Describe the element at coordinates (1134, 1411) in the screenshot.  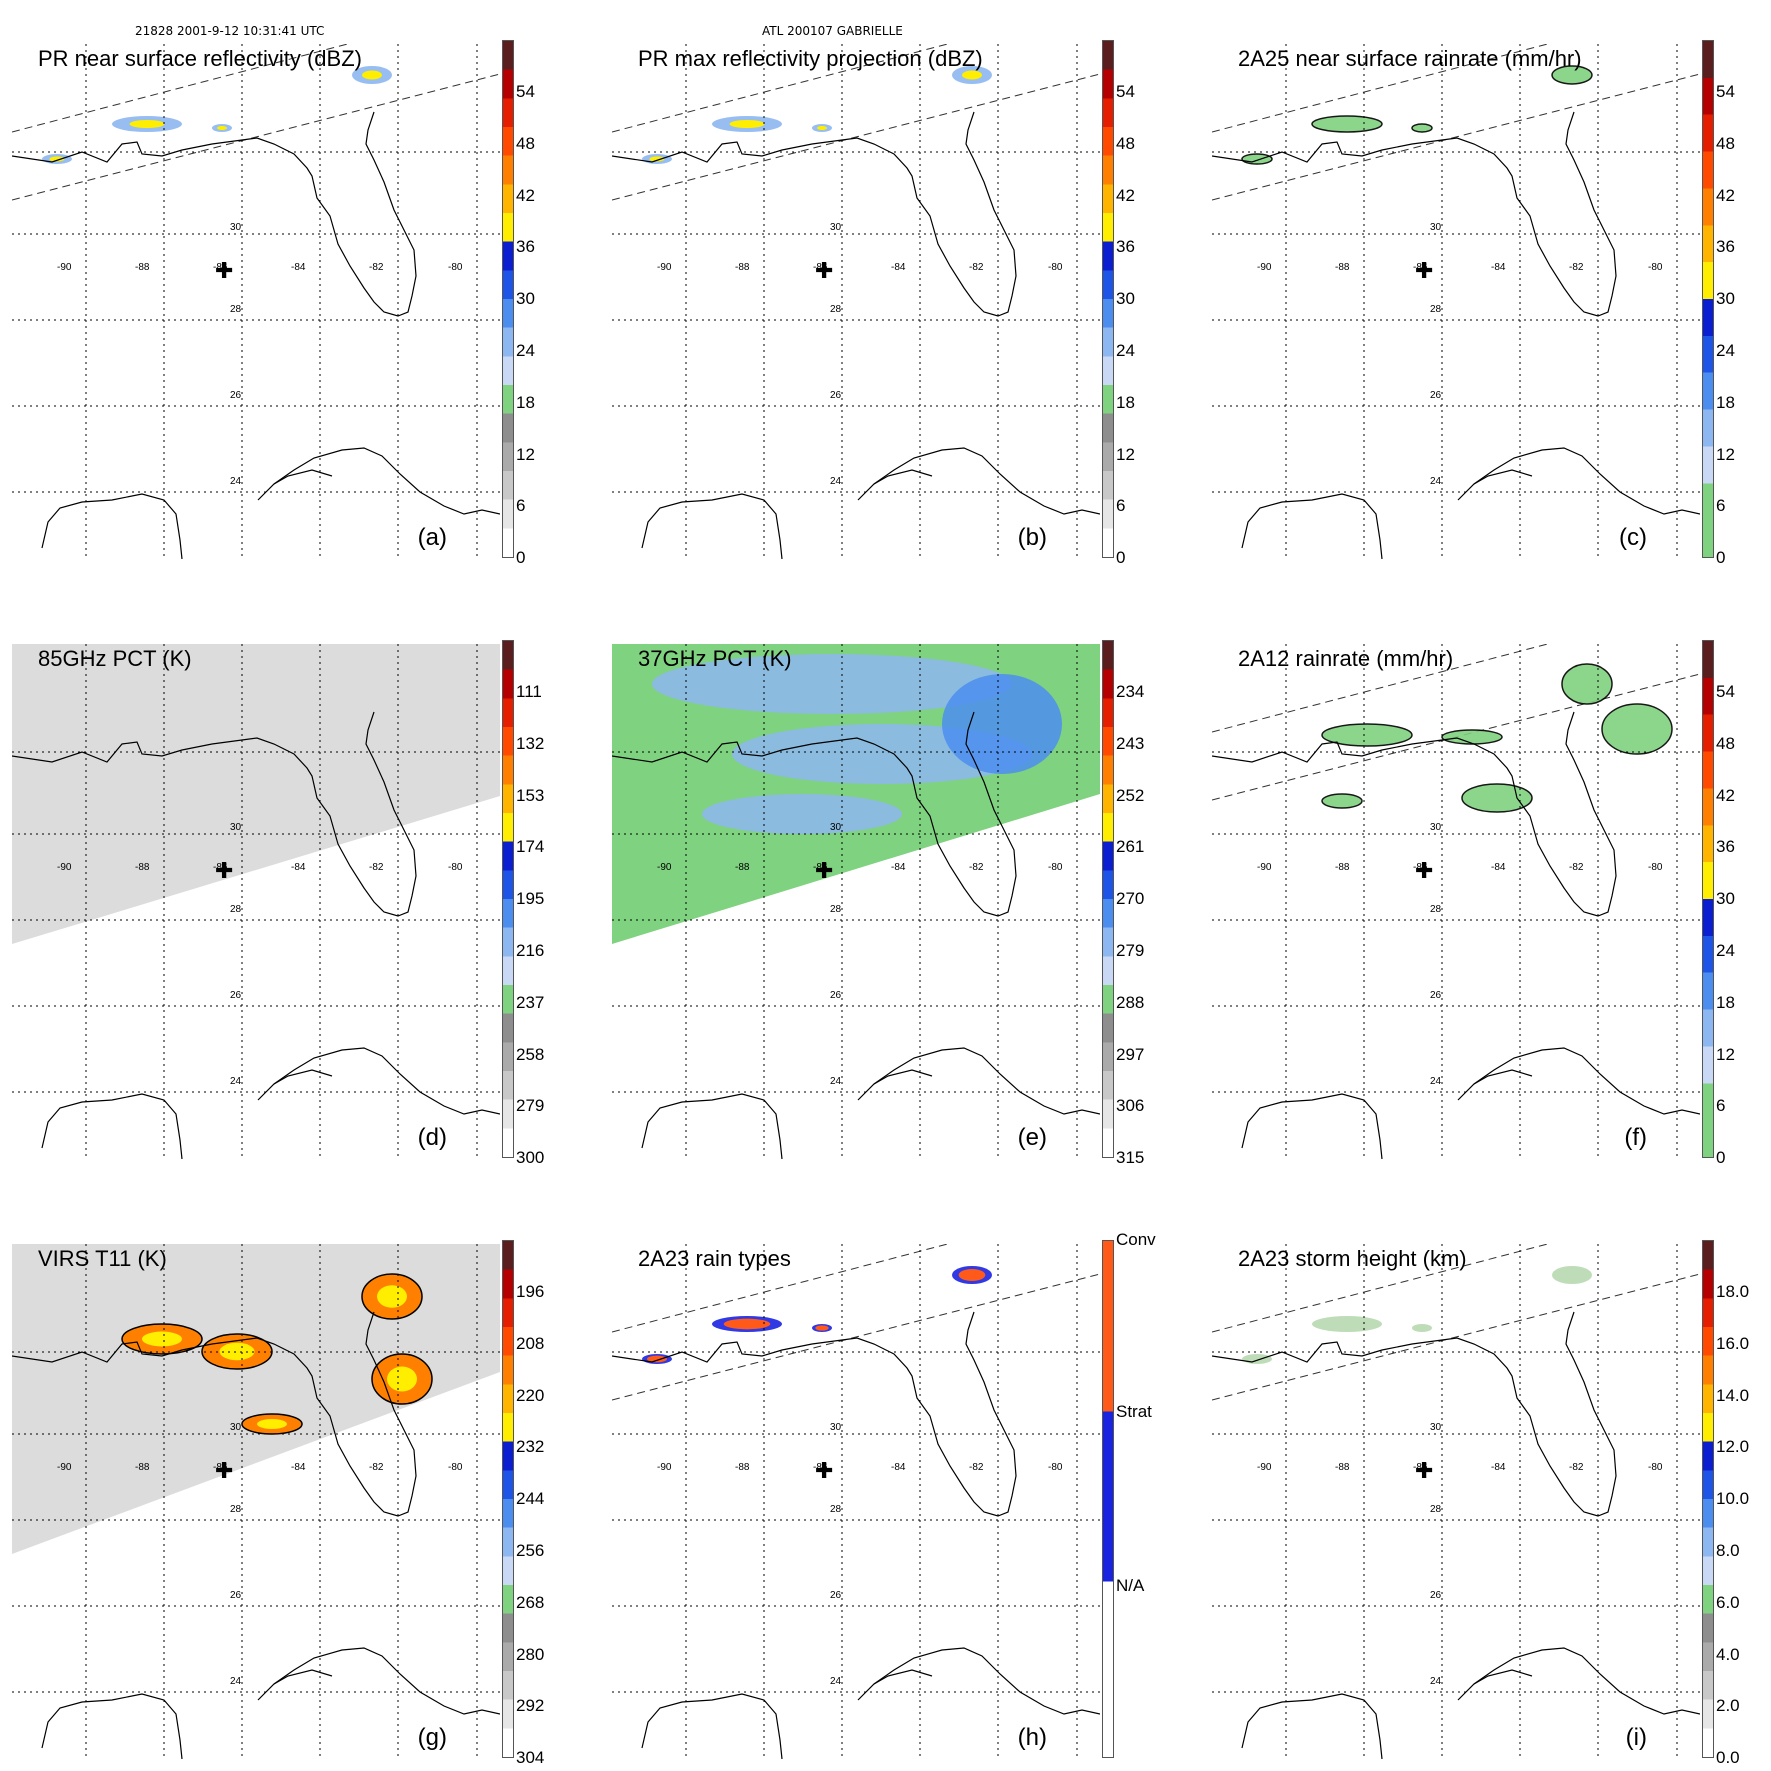
I see `colorbar-tick-label: Strat` at that location.